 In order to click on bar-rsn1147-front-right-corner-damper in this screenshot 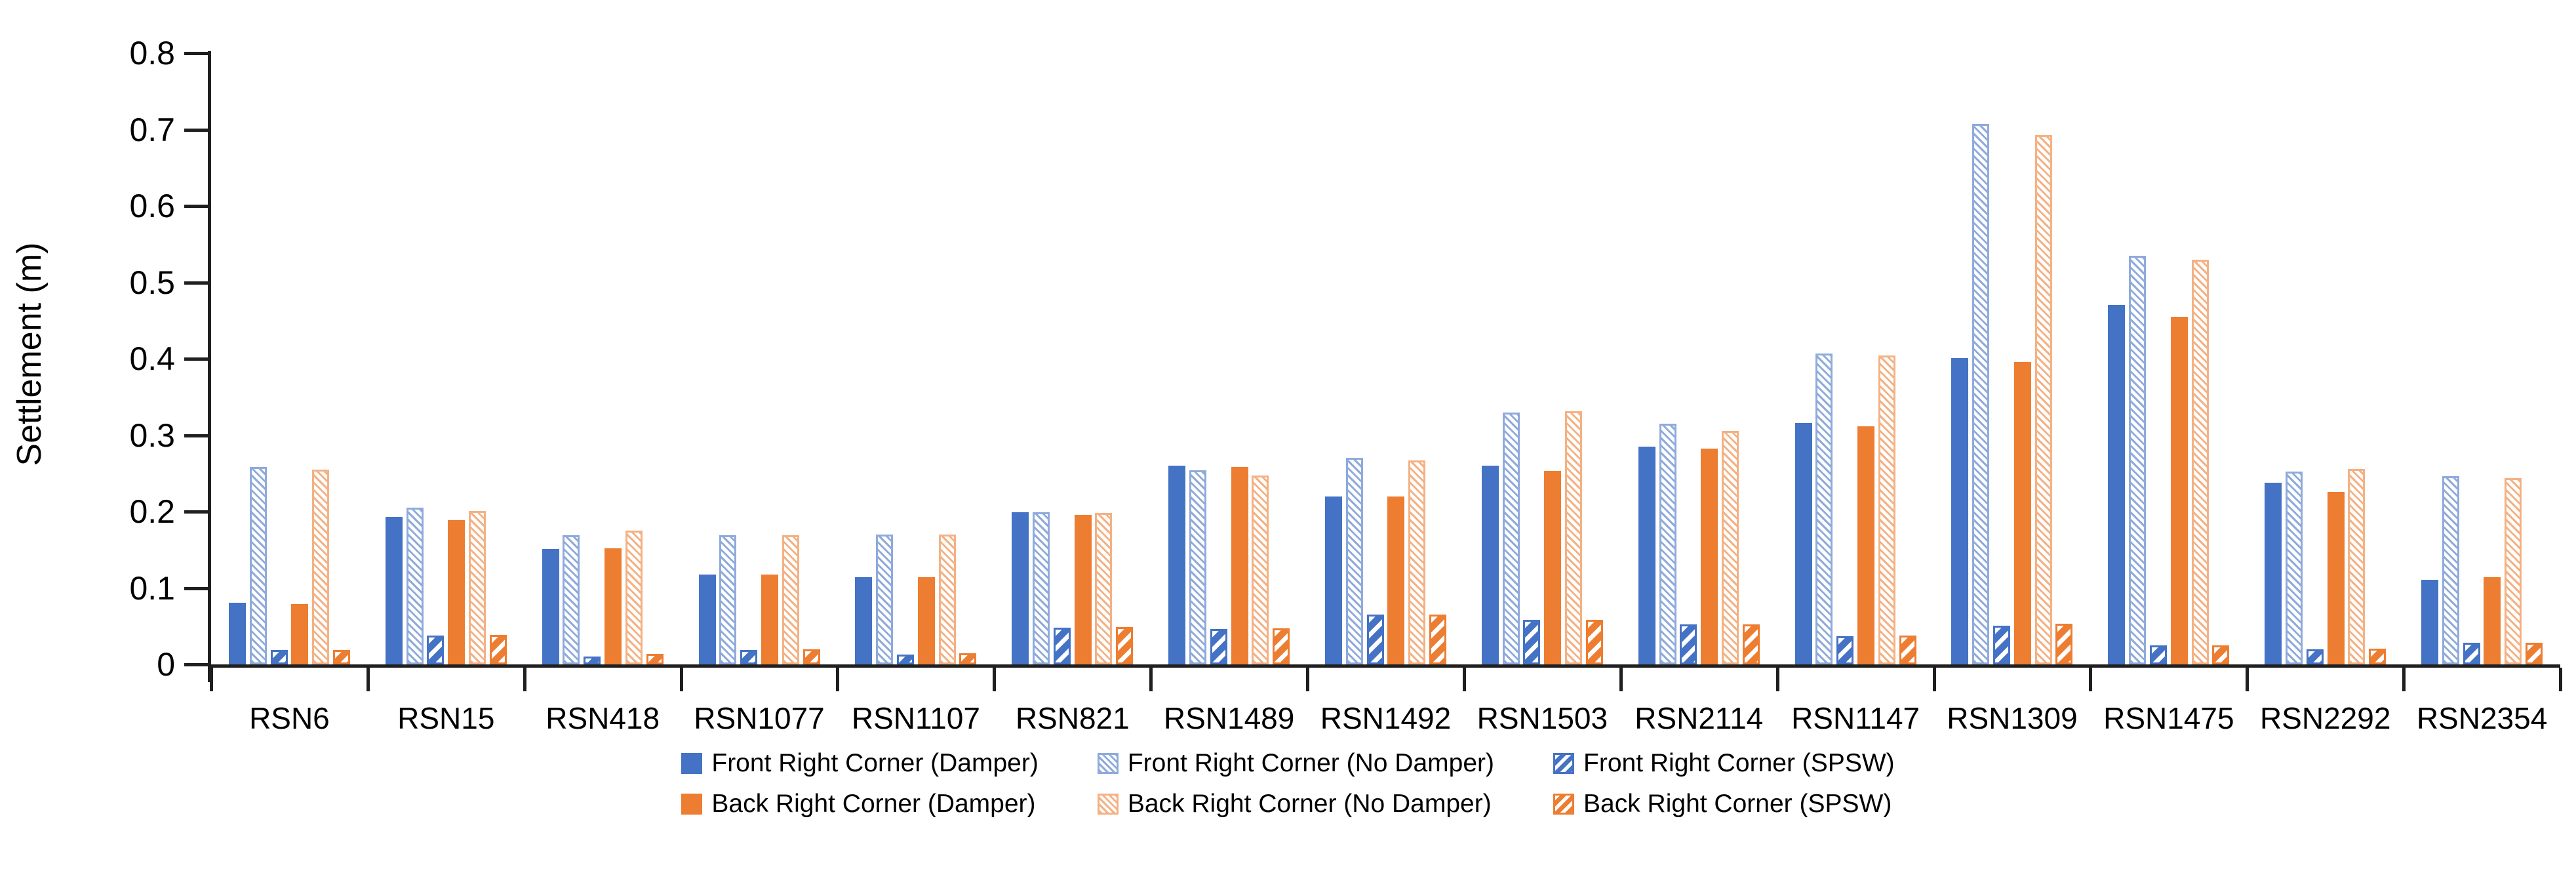, I will do `click(1803, 543)`.